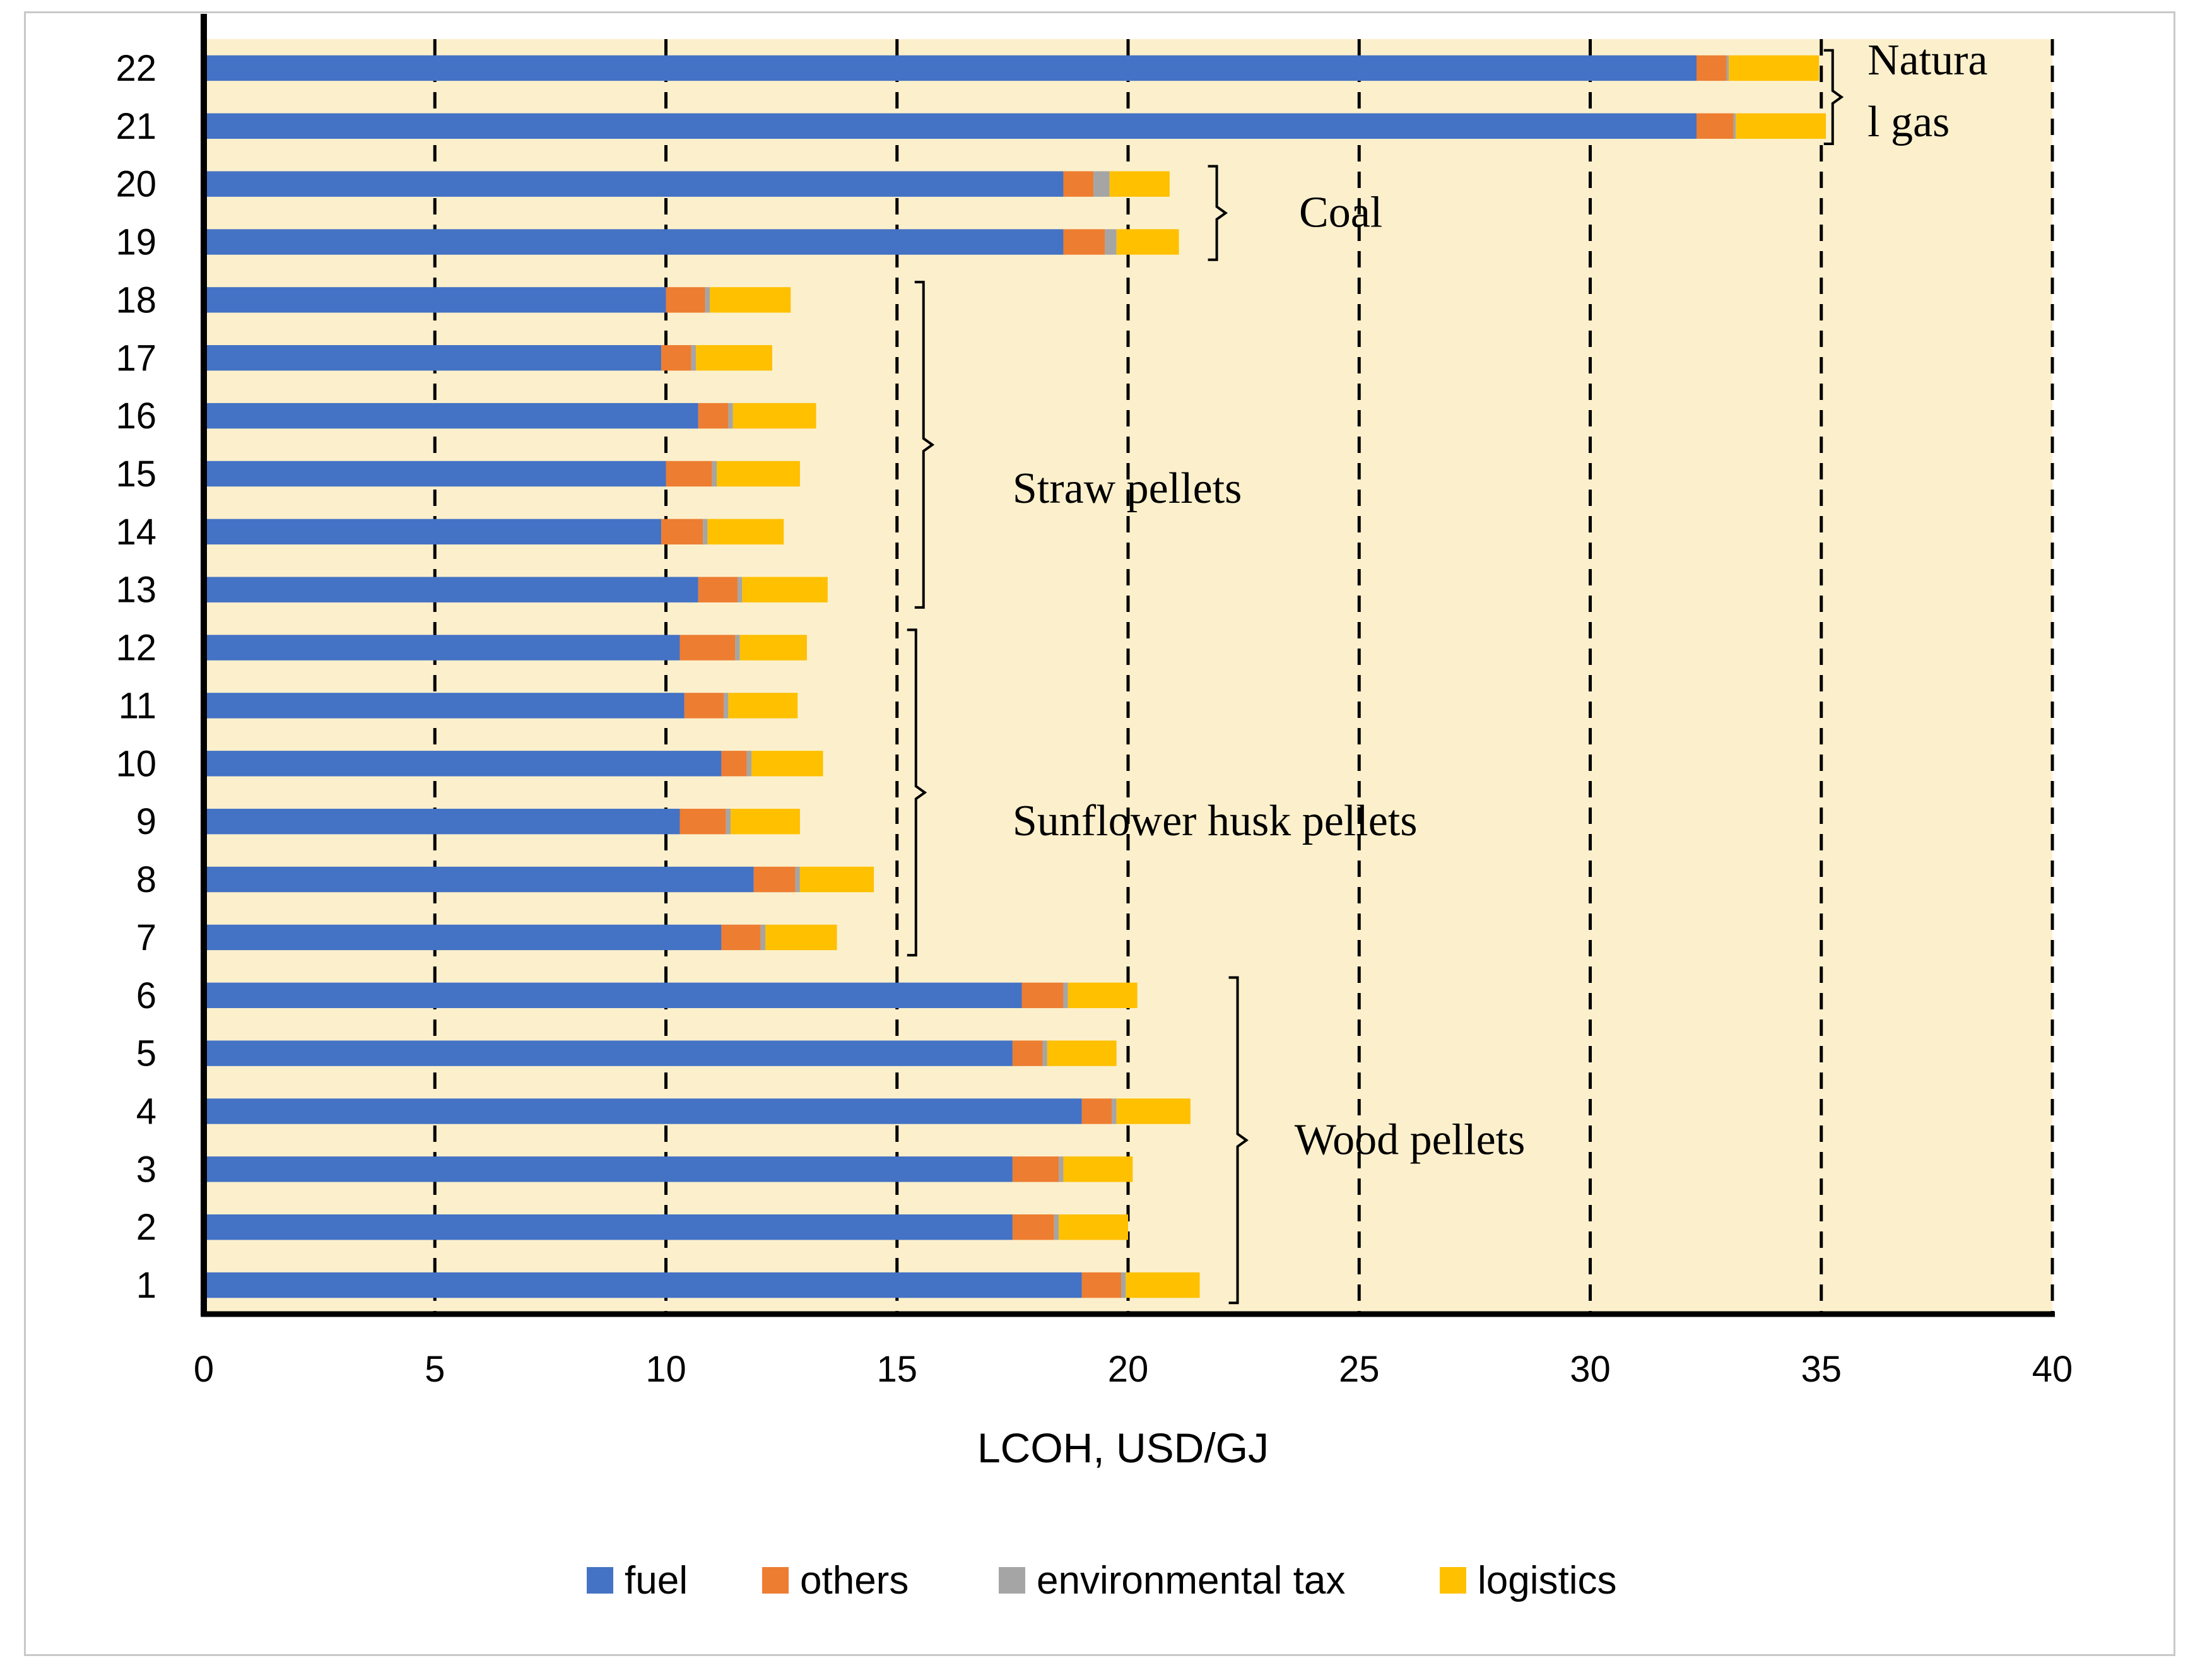  What do you see at coordinates (734, 358) in the screenshot?
I see `bar-17-logistics` at bounding box center [734, 358].